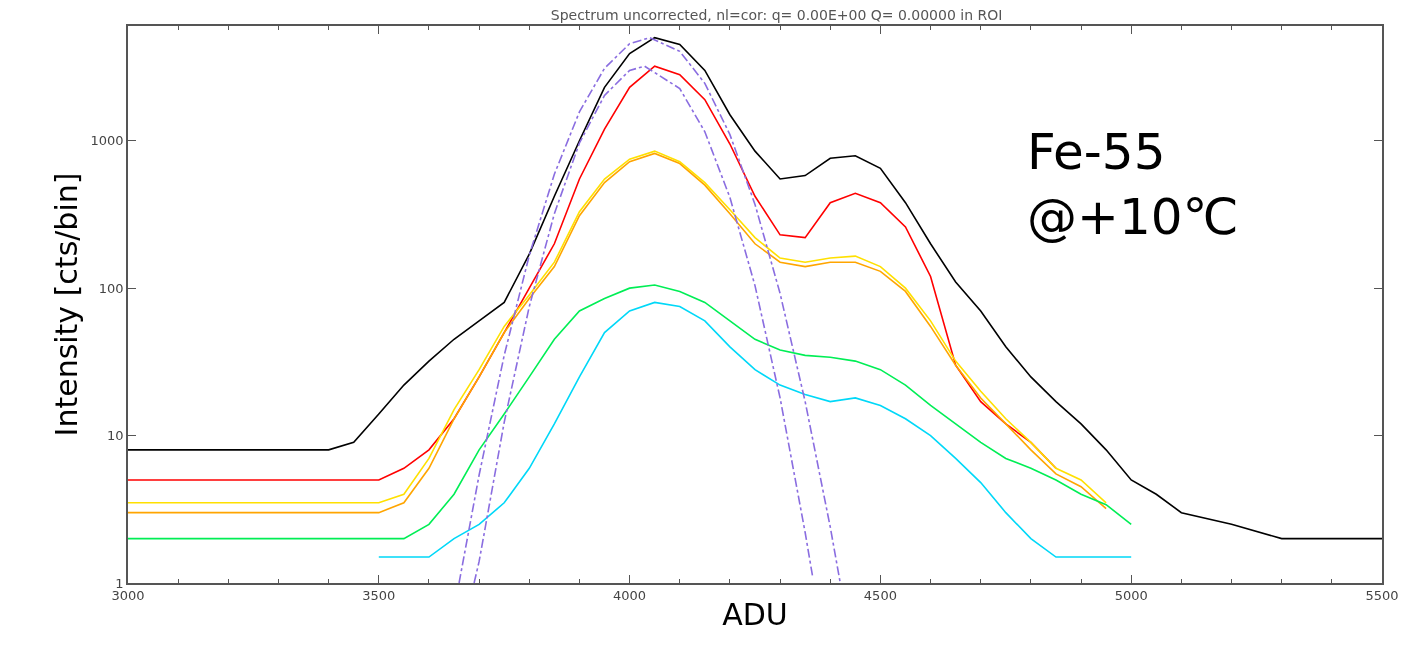 Image resolution: width=1412 pixels, height=655 pixels. Describe the element at coordinates (67, 304) in the screenshot. I see `y-axis-title: Intensity [cts/bin]` at that location.